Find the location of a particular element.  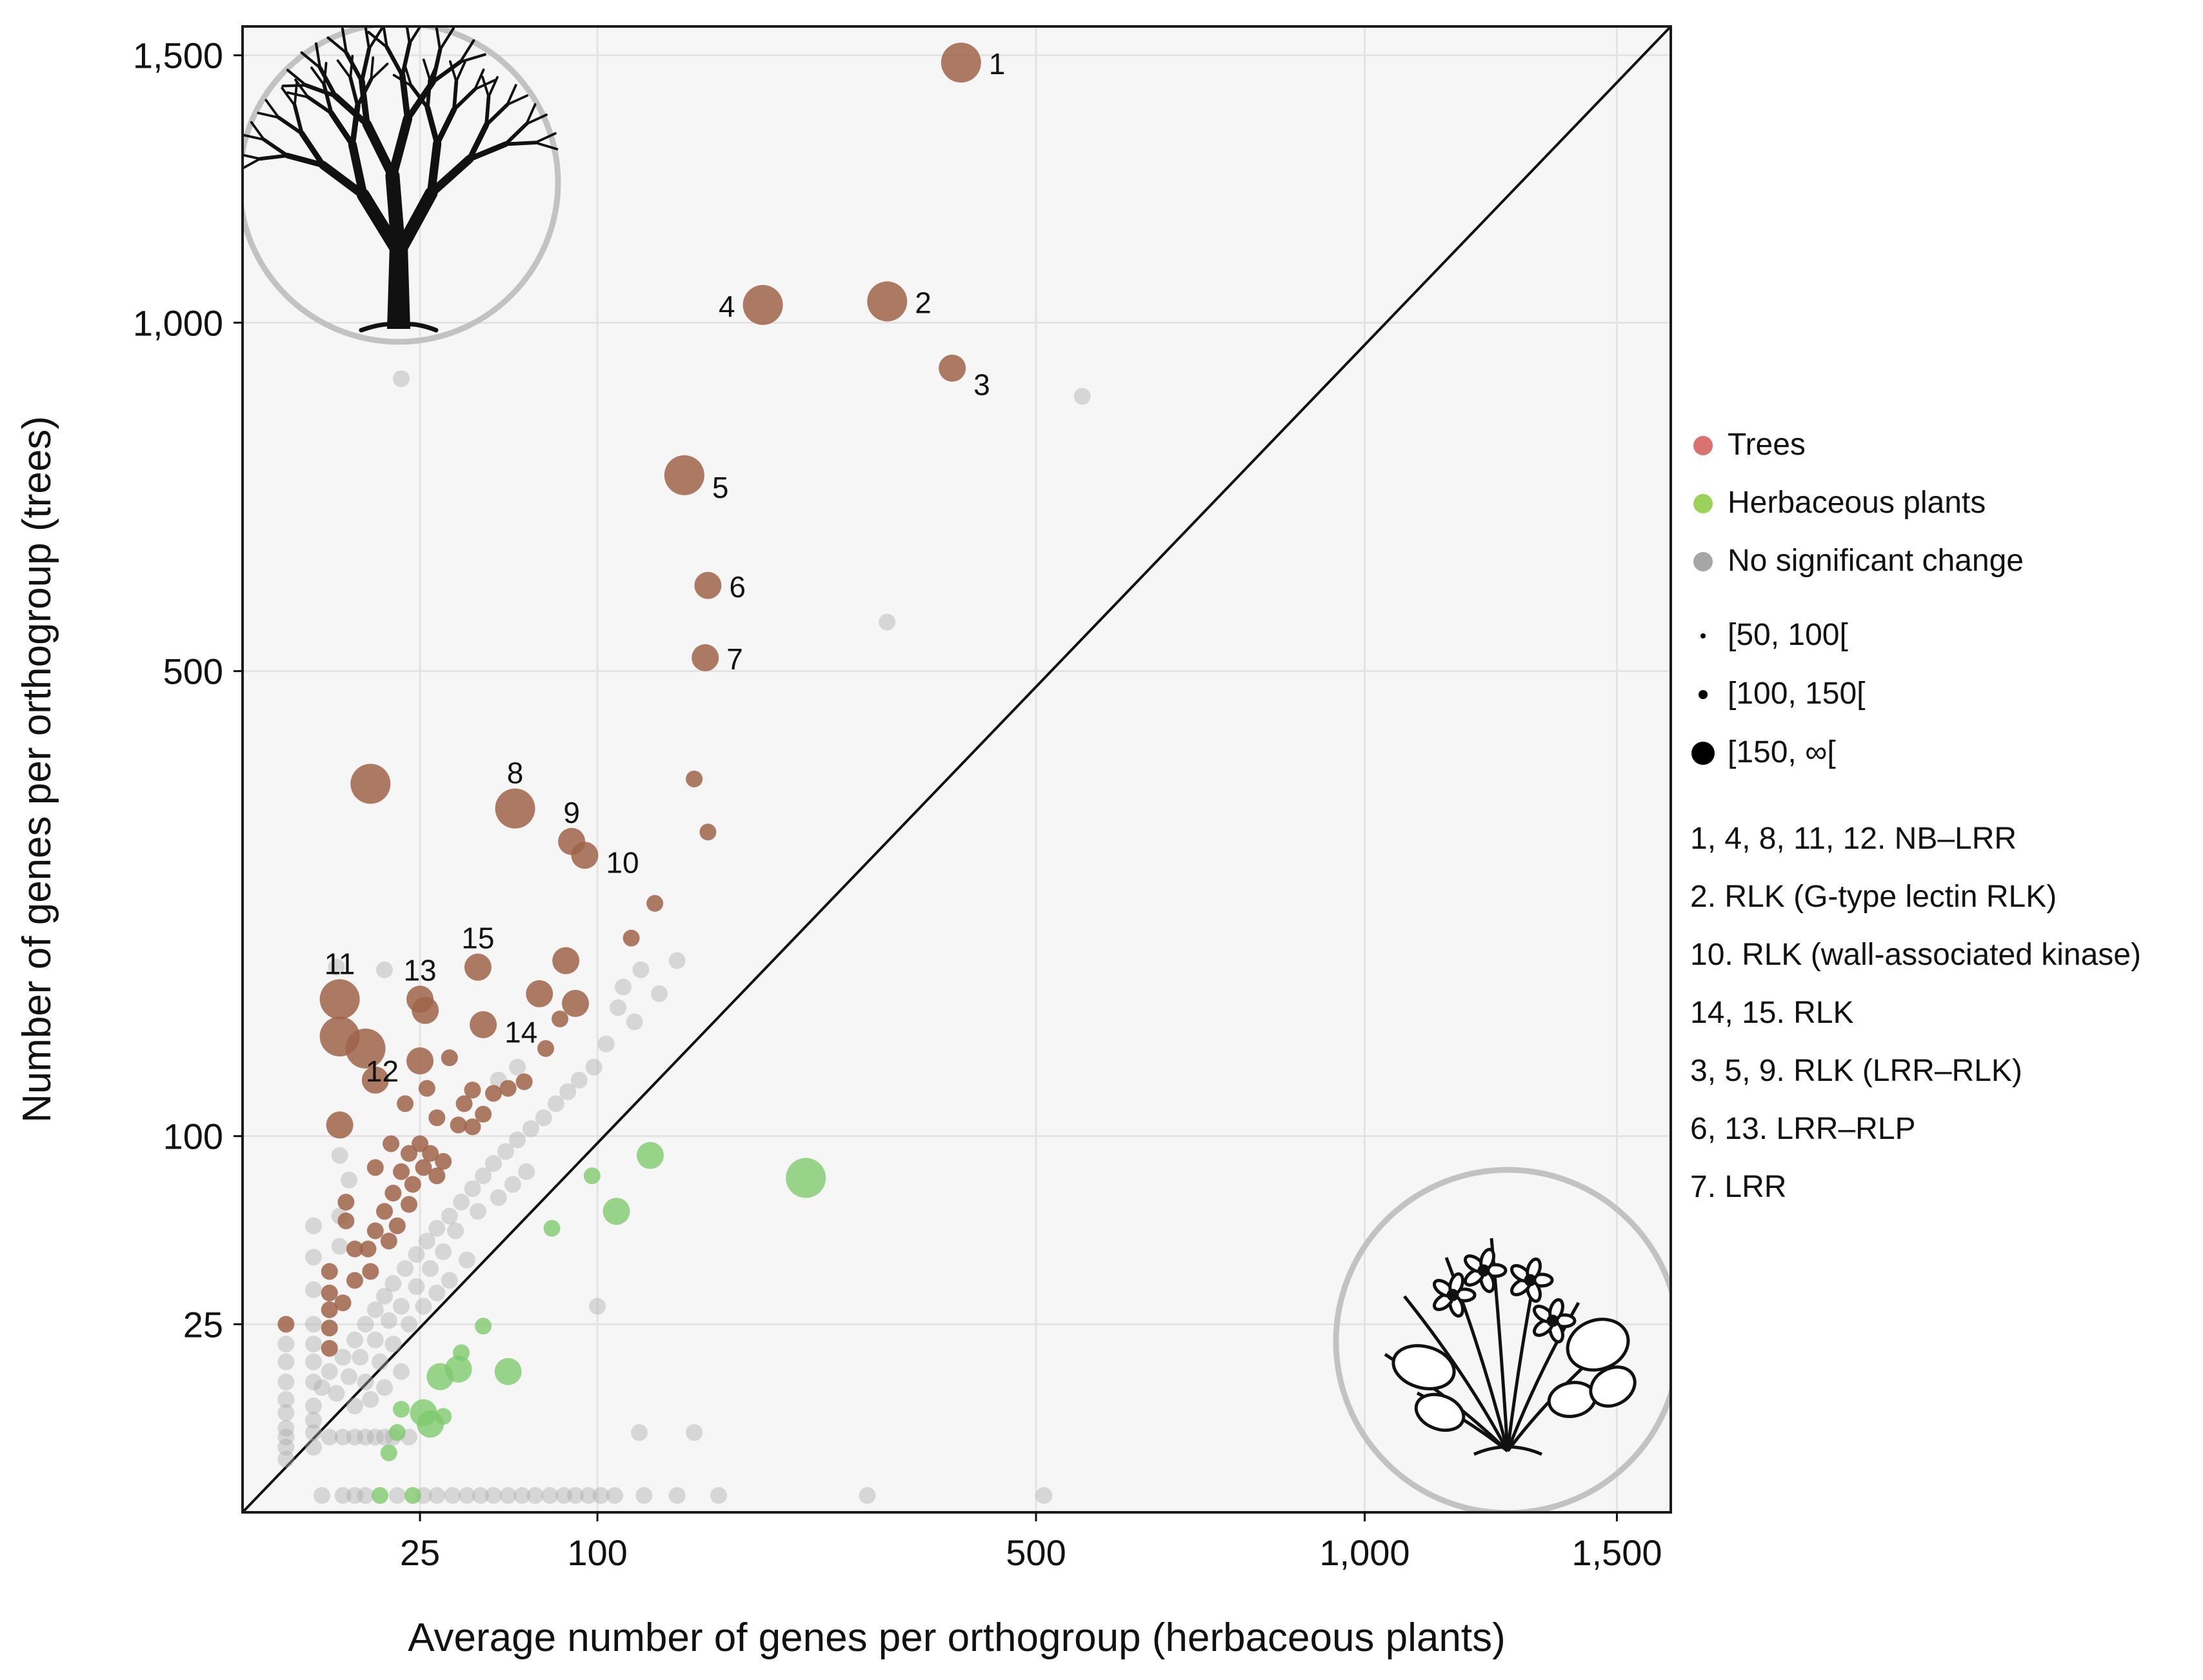

herbaceous-plant-illustration-badge is located at coordinates (1502, 1340).